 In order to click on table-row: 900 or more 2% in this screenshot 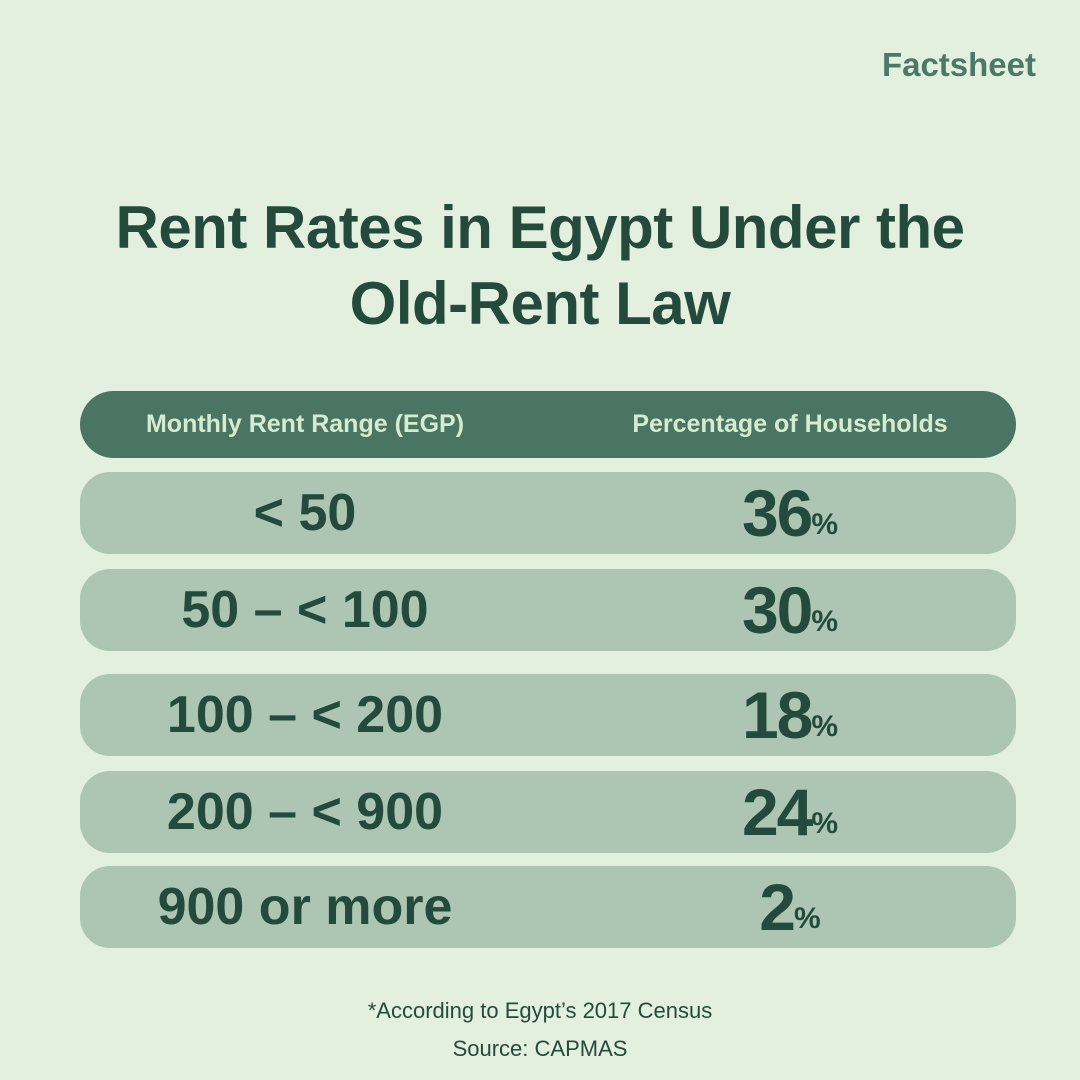, I will do `click(548, 907)`.